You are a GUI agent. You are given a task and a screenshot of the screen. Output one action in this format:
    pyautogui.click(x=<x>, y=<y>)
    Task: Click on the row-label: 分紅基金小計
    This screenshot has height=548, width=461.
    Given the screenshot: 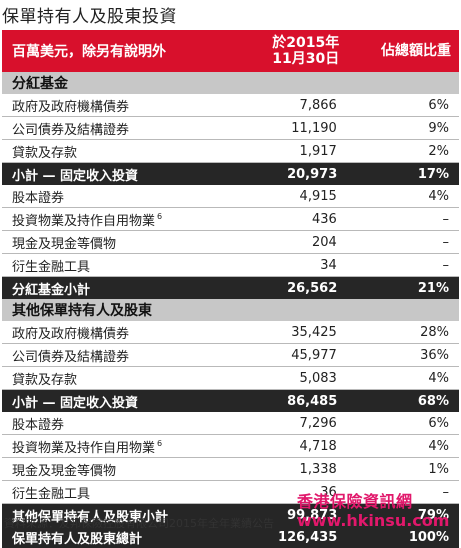 What is the action you would take?
    pyautogui.click(x=118, y=287)
    